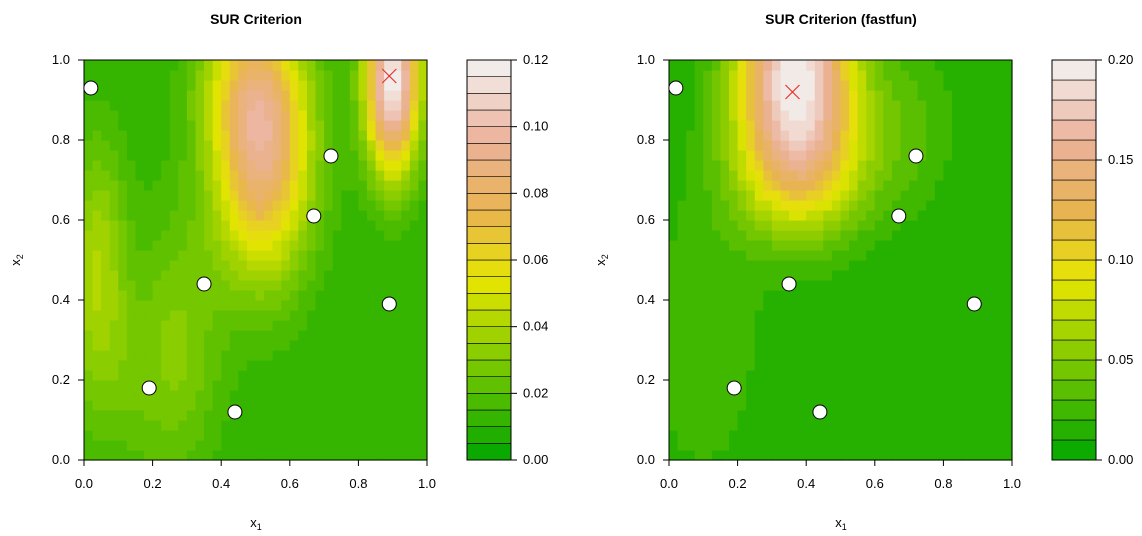  What do you see at coordinates (235, 412) in the screenshot?
I see `design-point` at bounding box center [235, 412].